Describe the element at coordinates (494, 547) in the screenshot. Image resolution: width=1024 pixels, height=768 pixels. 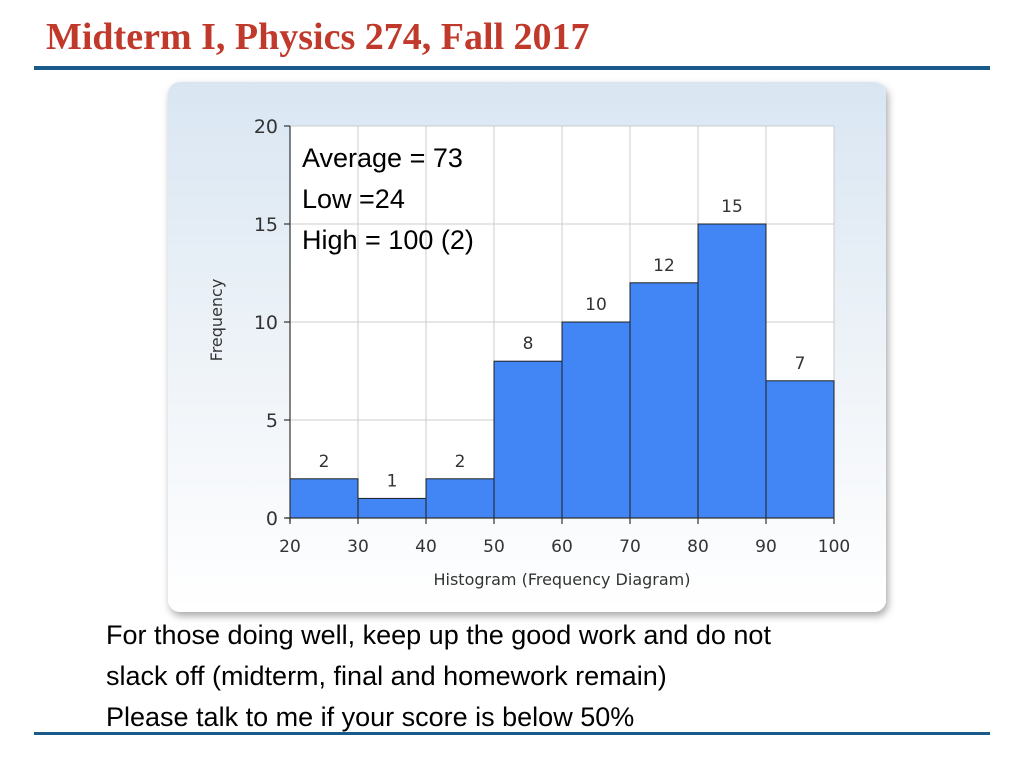
I see `x-tick-label: 50` at that location.